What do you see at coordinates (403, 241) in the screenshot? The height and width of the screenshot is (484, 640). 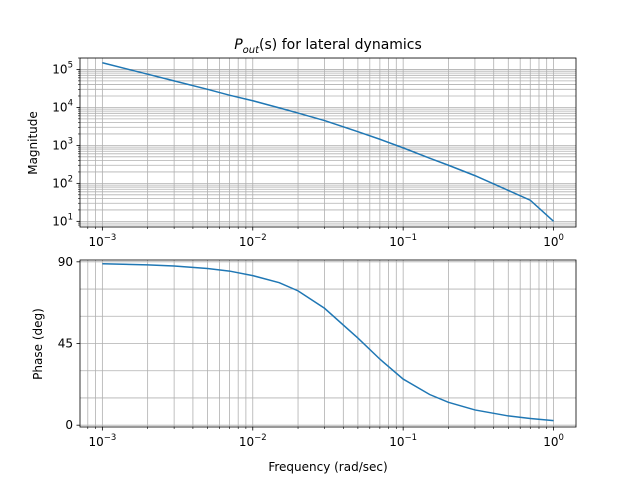 I see `magnitude-x-tick-label: 10⁻¹` at bounding box center [403, 241].